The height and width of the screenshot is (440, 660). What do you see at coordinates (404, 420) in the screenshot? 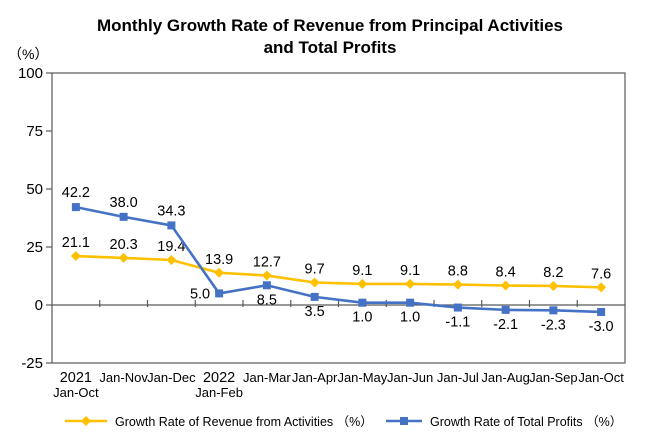
I see `profits-legend-marker-icon` at bounding box center [404, 420].